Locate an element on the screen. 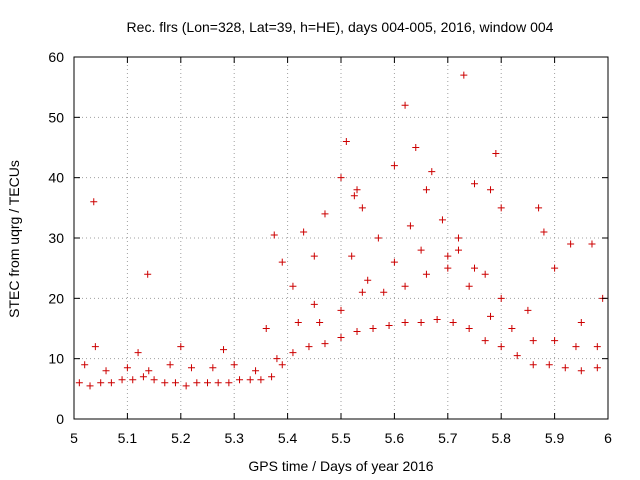 This screenshot has width=640, height=480. y-tick-label: 40 is located at coordinates (56, 178).